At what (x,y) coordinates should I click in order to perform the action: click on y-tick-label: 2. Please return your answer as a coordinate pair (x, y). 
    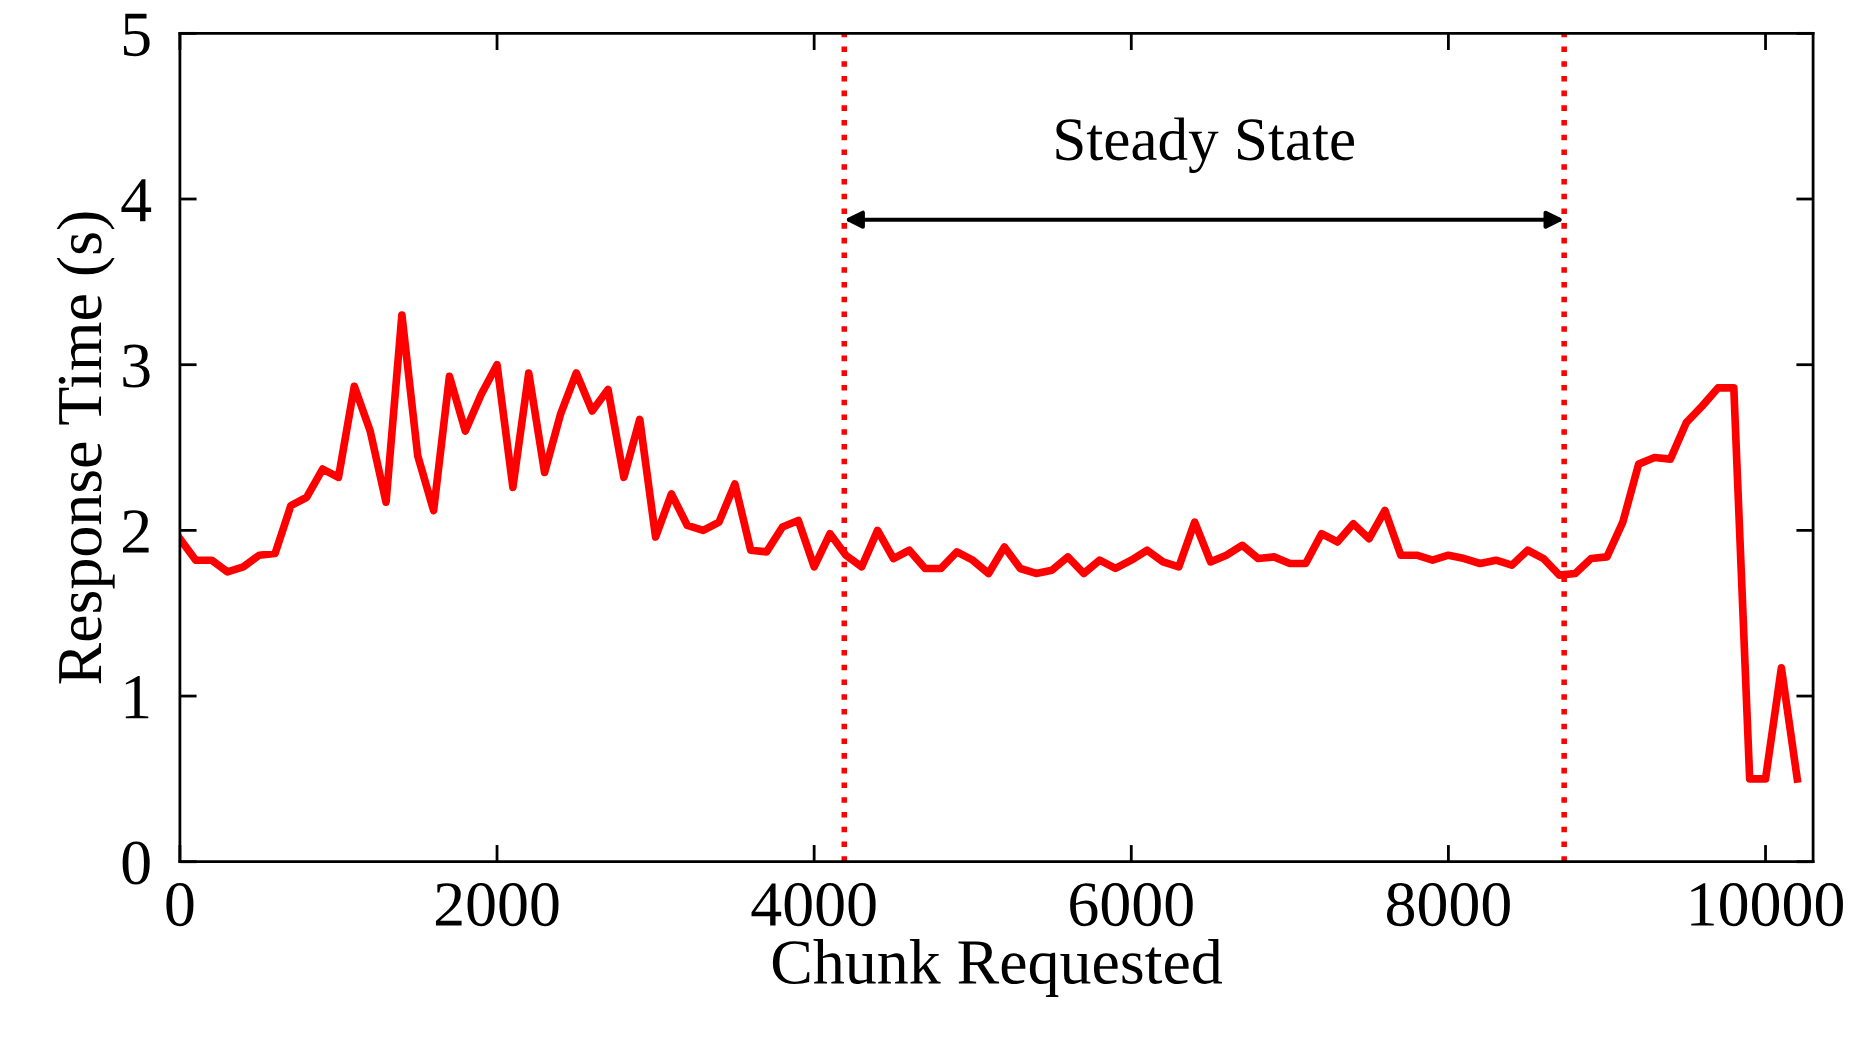
    Looking at the image, I should click on (135, 531).